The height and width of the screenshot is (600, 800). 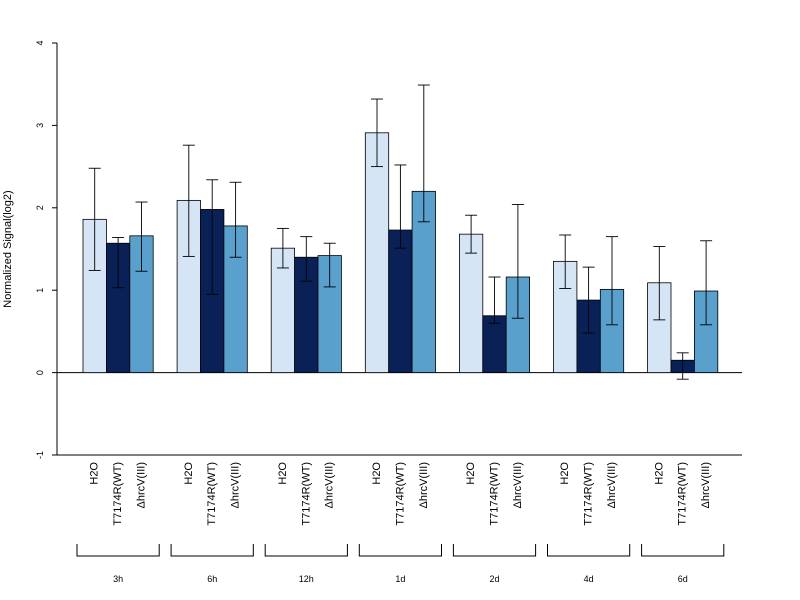 I want to click on group-label: 12h, so click(x=306, y=579).